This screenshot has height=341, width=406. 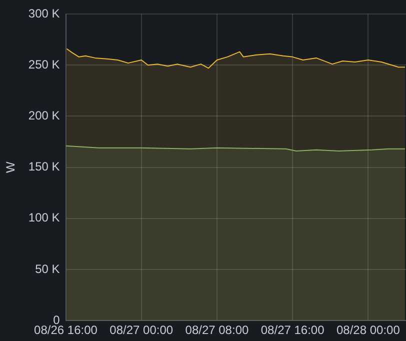 I want to click on x-tick-label: 08/27 08:00, so click(x=217, y=330).